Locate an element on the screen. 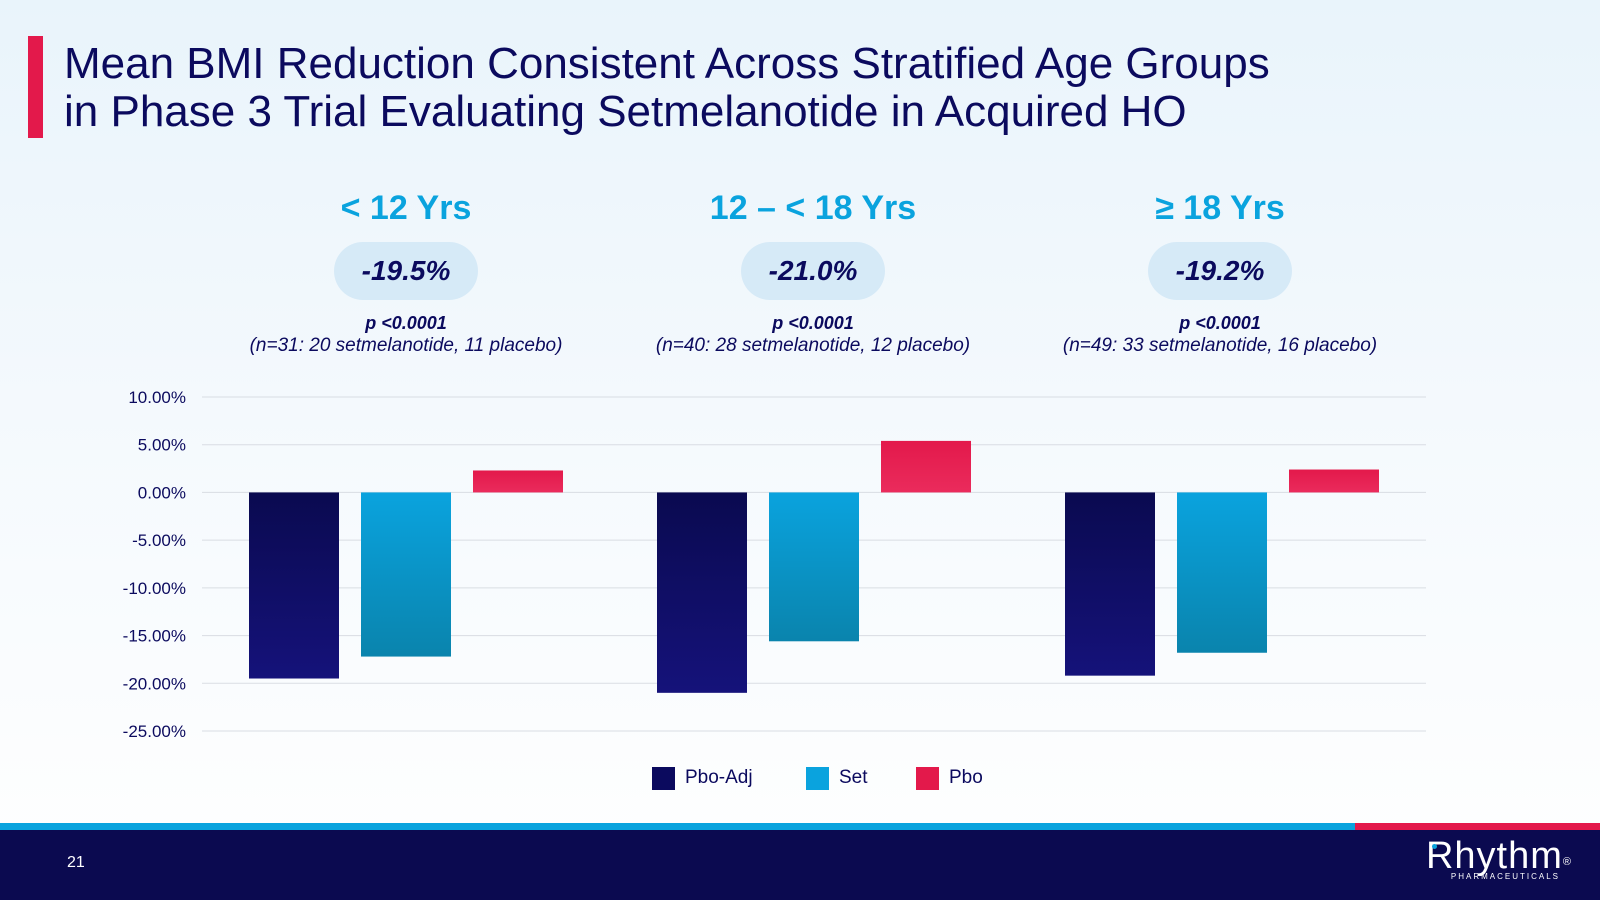 The width and height of the screenshot is (1600, 900). y-tick-label: -5.00% is located at coordinates (159, 540).